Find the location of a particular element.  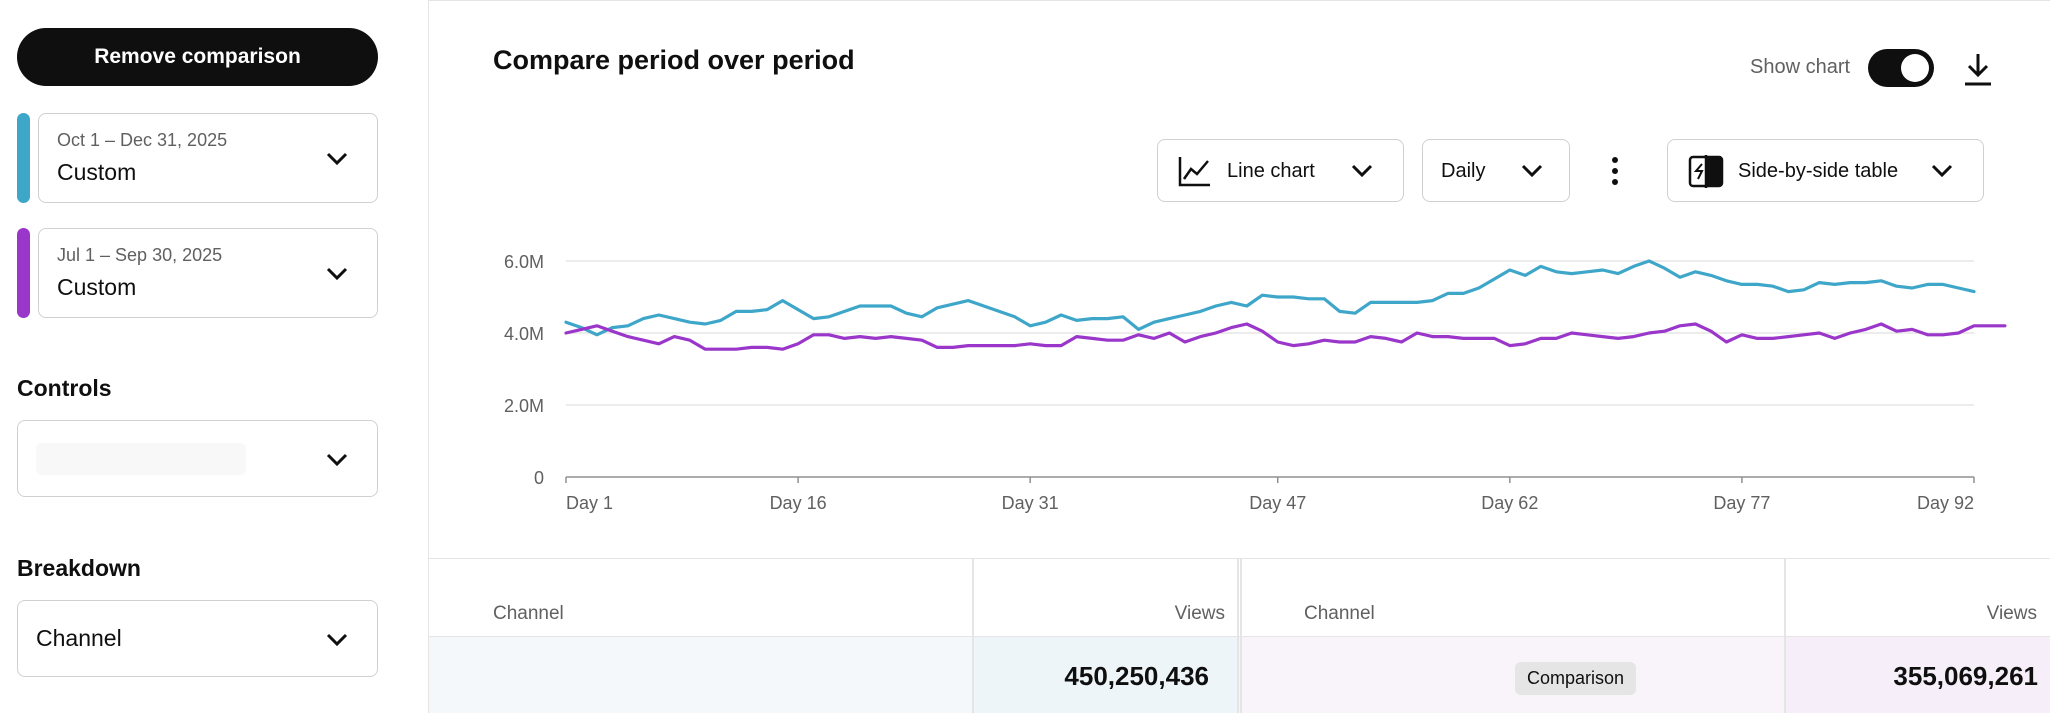

line-chart-icon is located at coordinates (1194, 172).